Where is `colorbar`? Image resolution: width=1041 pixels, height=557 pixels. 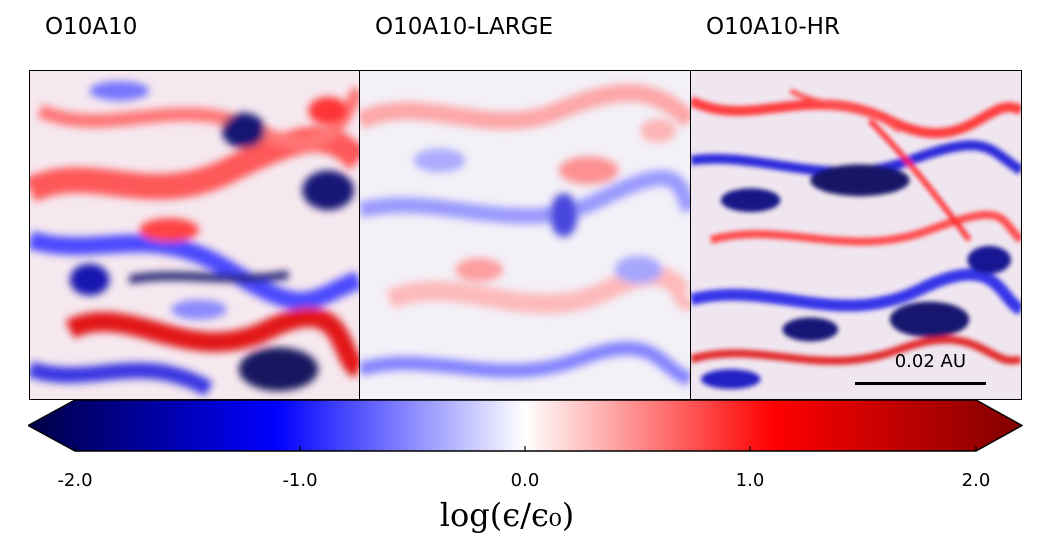 colorbar is located at coordinates (525, 425).